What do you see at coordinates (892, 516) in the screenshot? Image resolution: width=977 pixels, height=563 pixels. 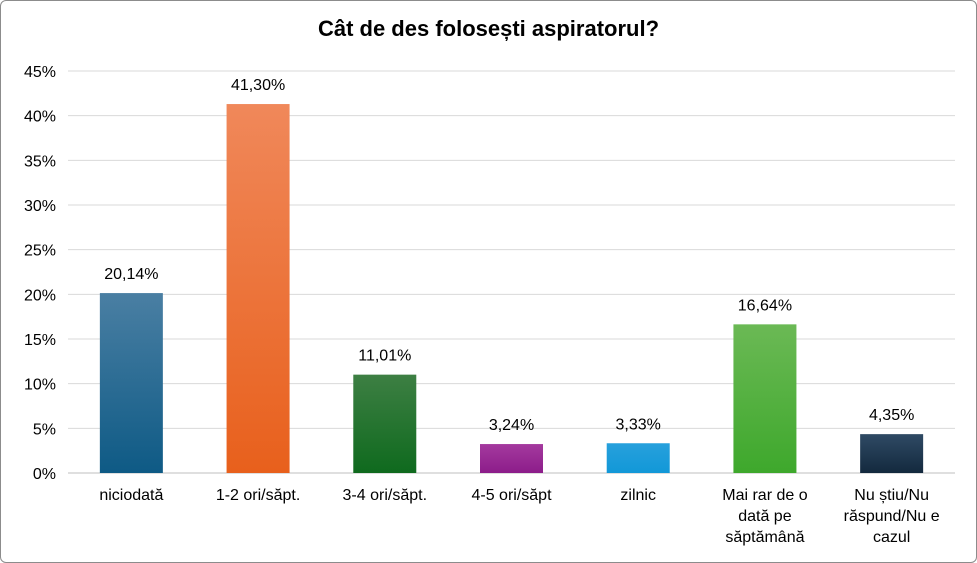 I see `x-tick-label: răspund/Nu e` at bounding box center [892, 516].